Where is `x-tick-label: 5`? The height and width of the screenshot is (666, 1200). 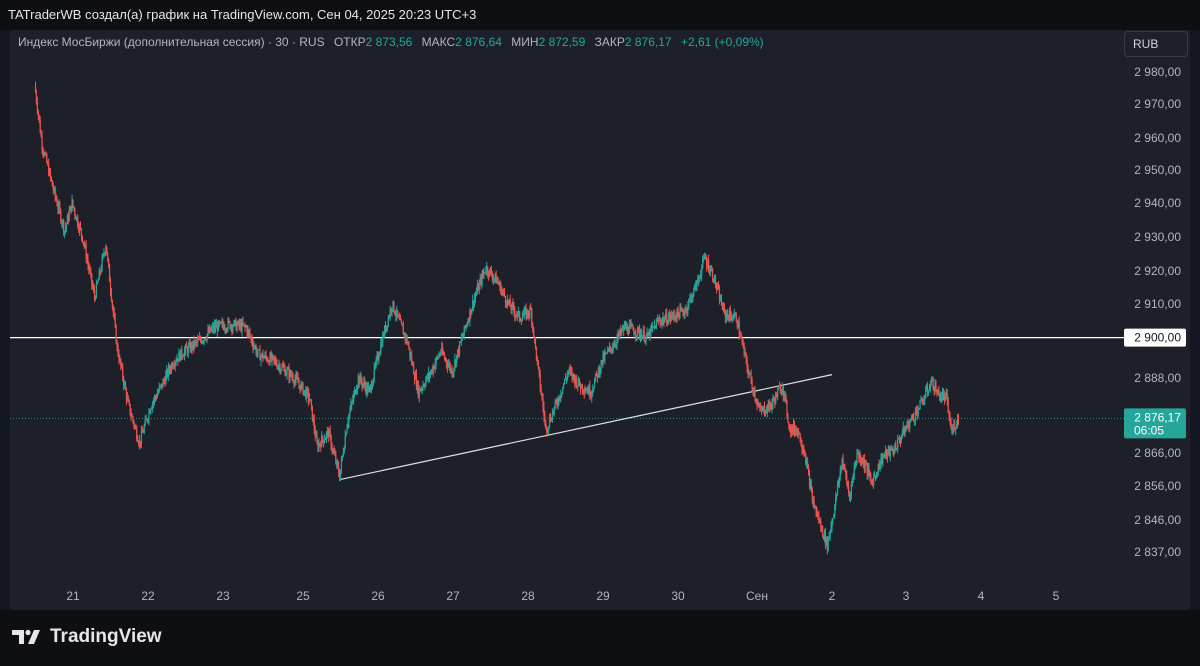
x-tick-label: 5 is located at coordinates (1056, 596).